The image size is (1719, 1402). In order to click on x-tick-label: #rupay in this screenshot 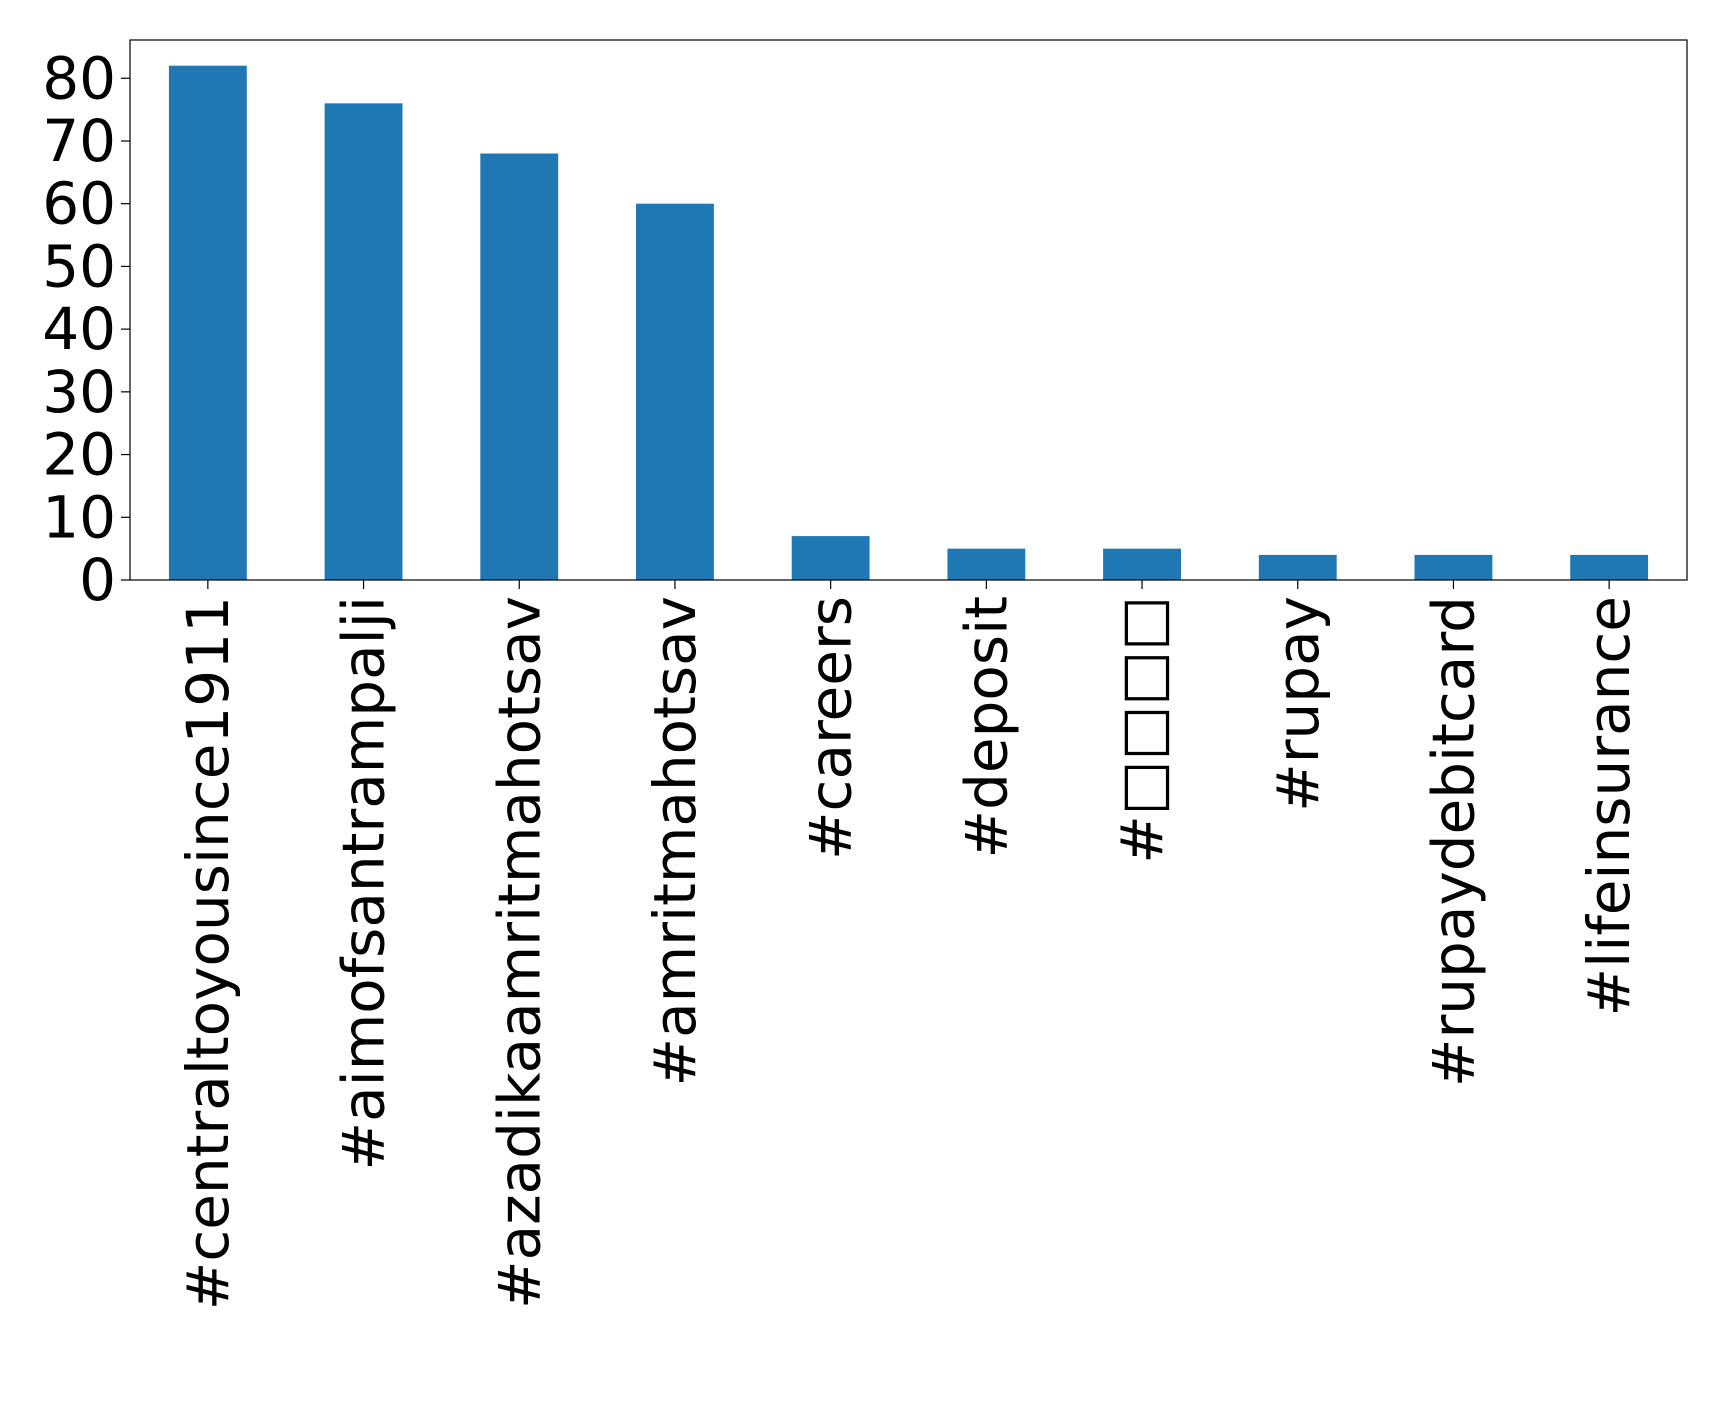, I will do `click(1298, 704)`.